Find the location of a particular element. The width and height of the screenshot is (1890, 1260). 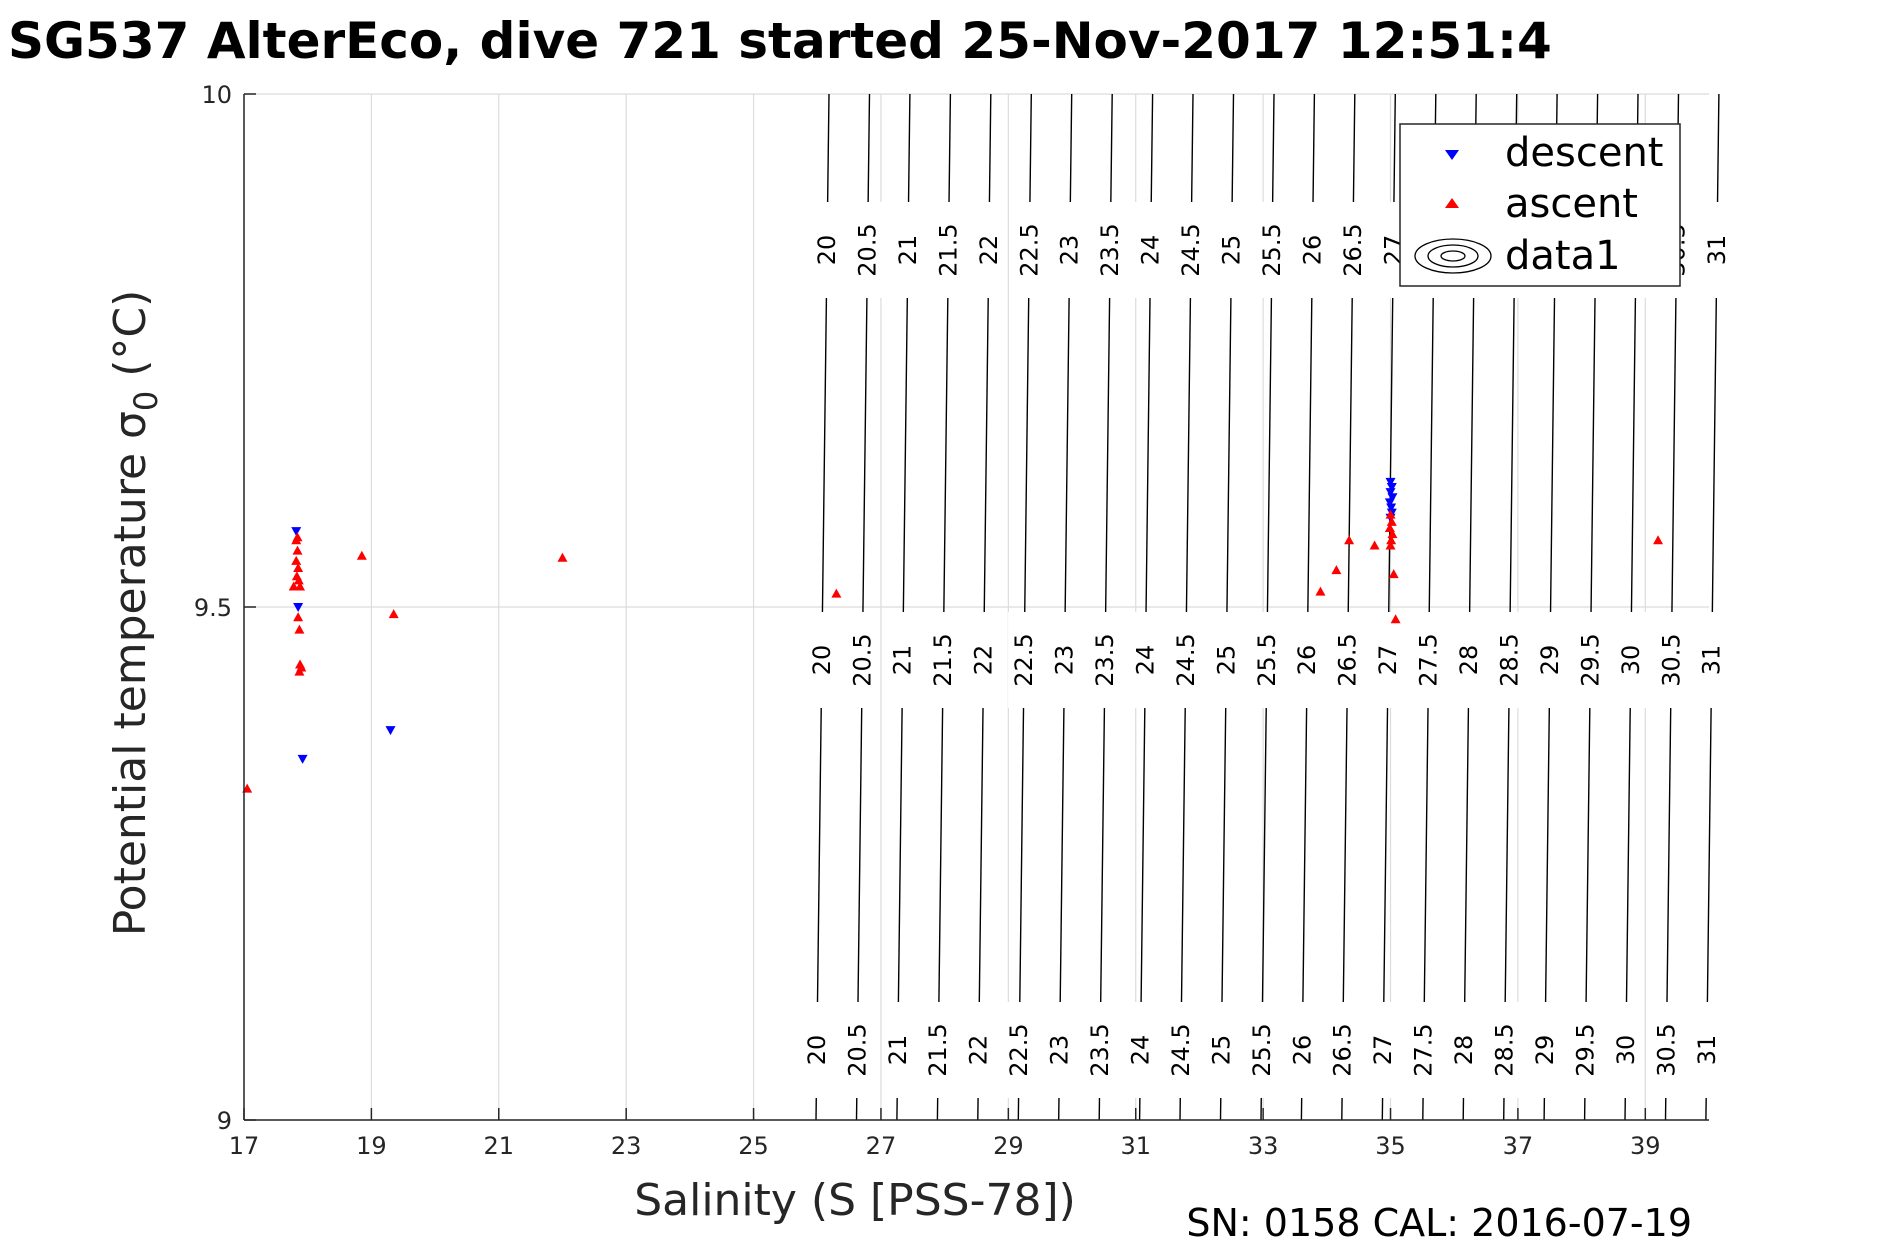

x-tick-label: 19 is located at coordinates (371, 1146).